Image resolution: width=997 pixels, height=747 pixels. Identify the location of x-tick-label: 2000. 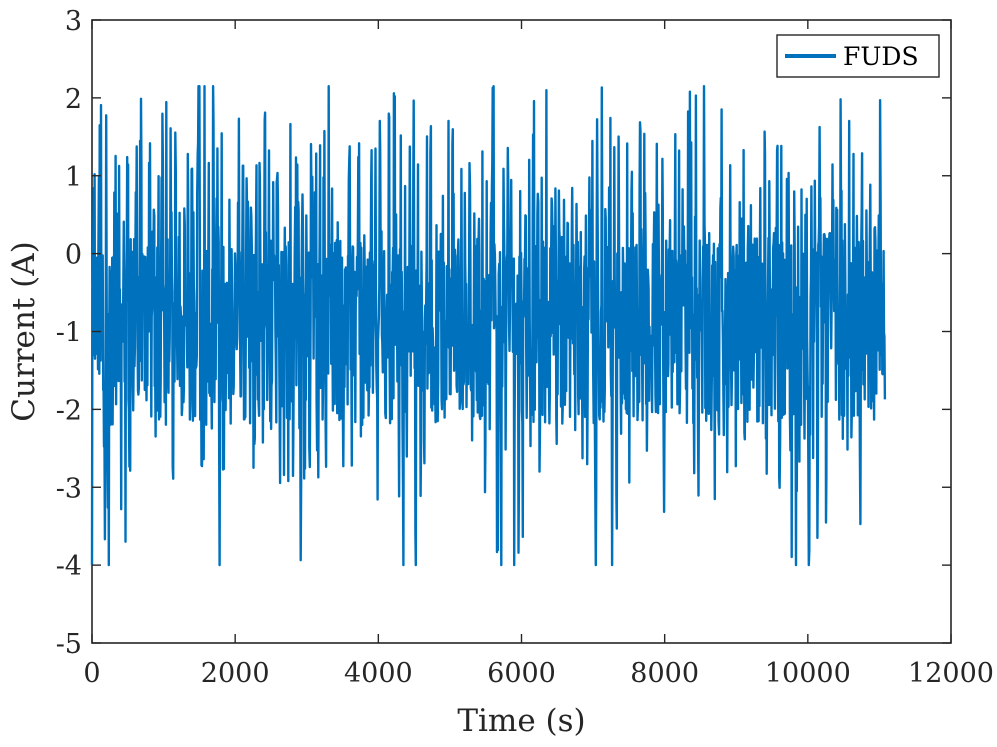
(235, 673).